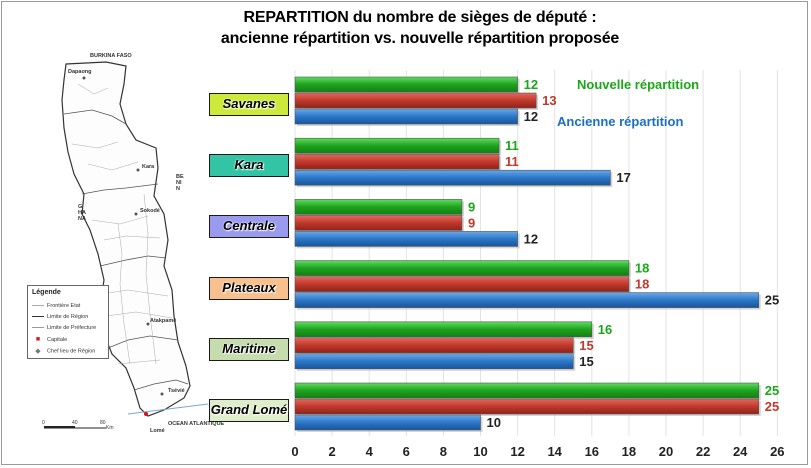 This screenshot has height=468, width=811. I want to click on legend-item-label: Limite de Région, so click(68, 317).